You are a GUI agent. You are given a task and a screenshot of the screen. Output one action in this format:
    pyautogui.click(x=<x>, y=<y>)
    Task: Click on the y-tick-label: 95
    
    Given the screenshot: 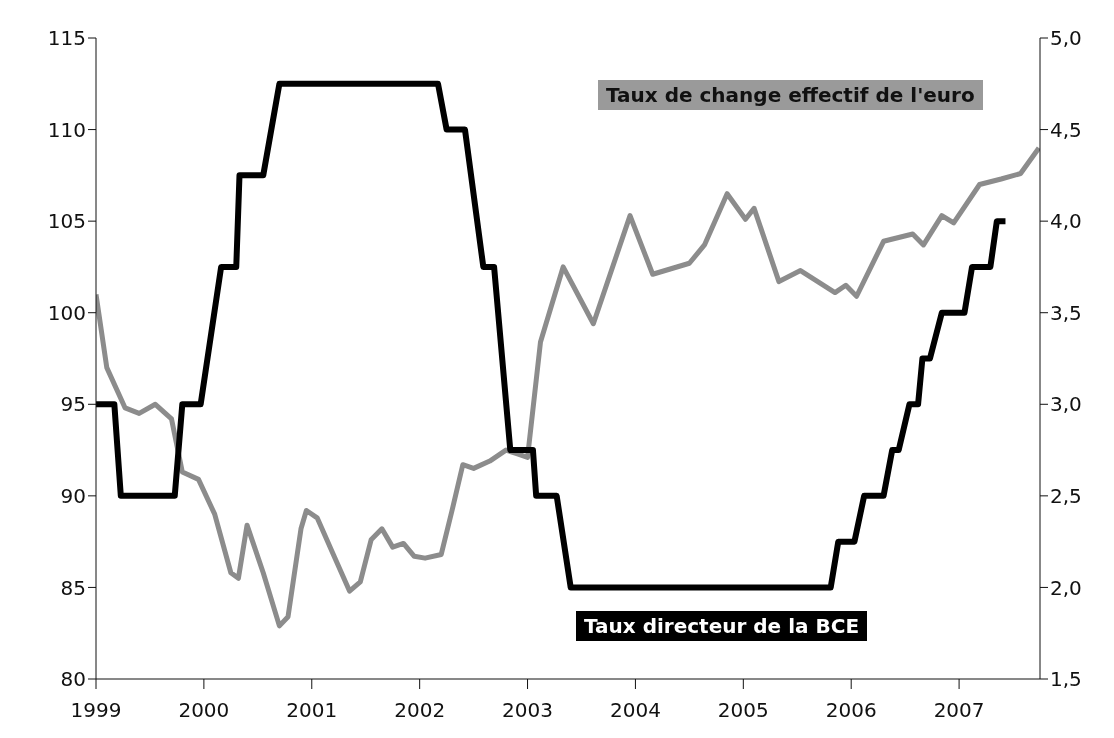 What is the action you would take?
    pyautogui.click(x=73, y=404)
    